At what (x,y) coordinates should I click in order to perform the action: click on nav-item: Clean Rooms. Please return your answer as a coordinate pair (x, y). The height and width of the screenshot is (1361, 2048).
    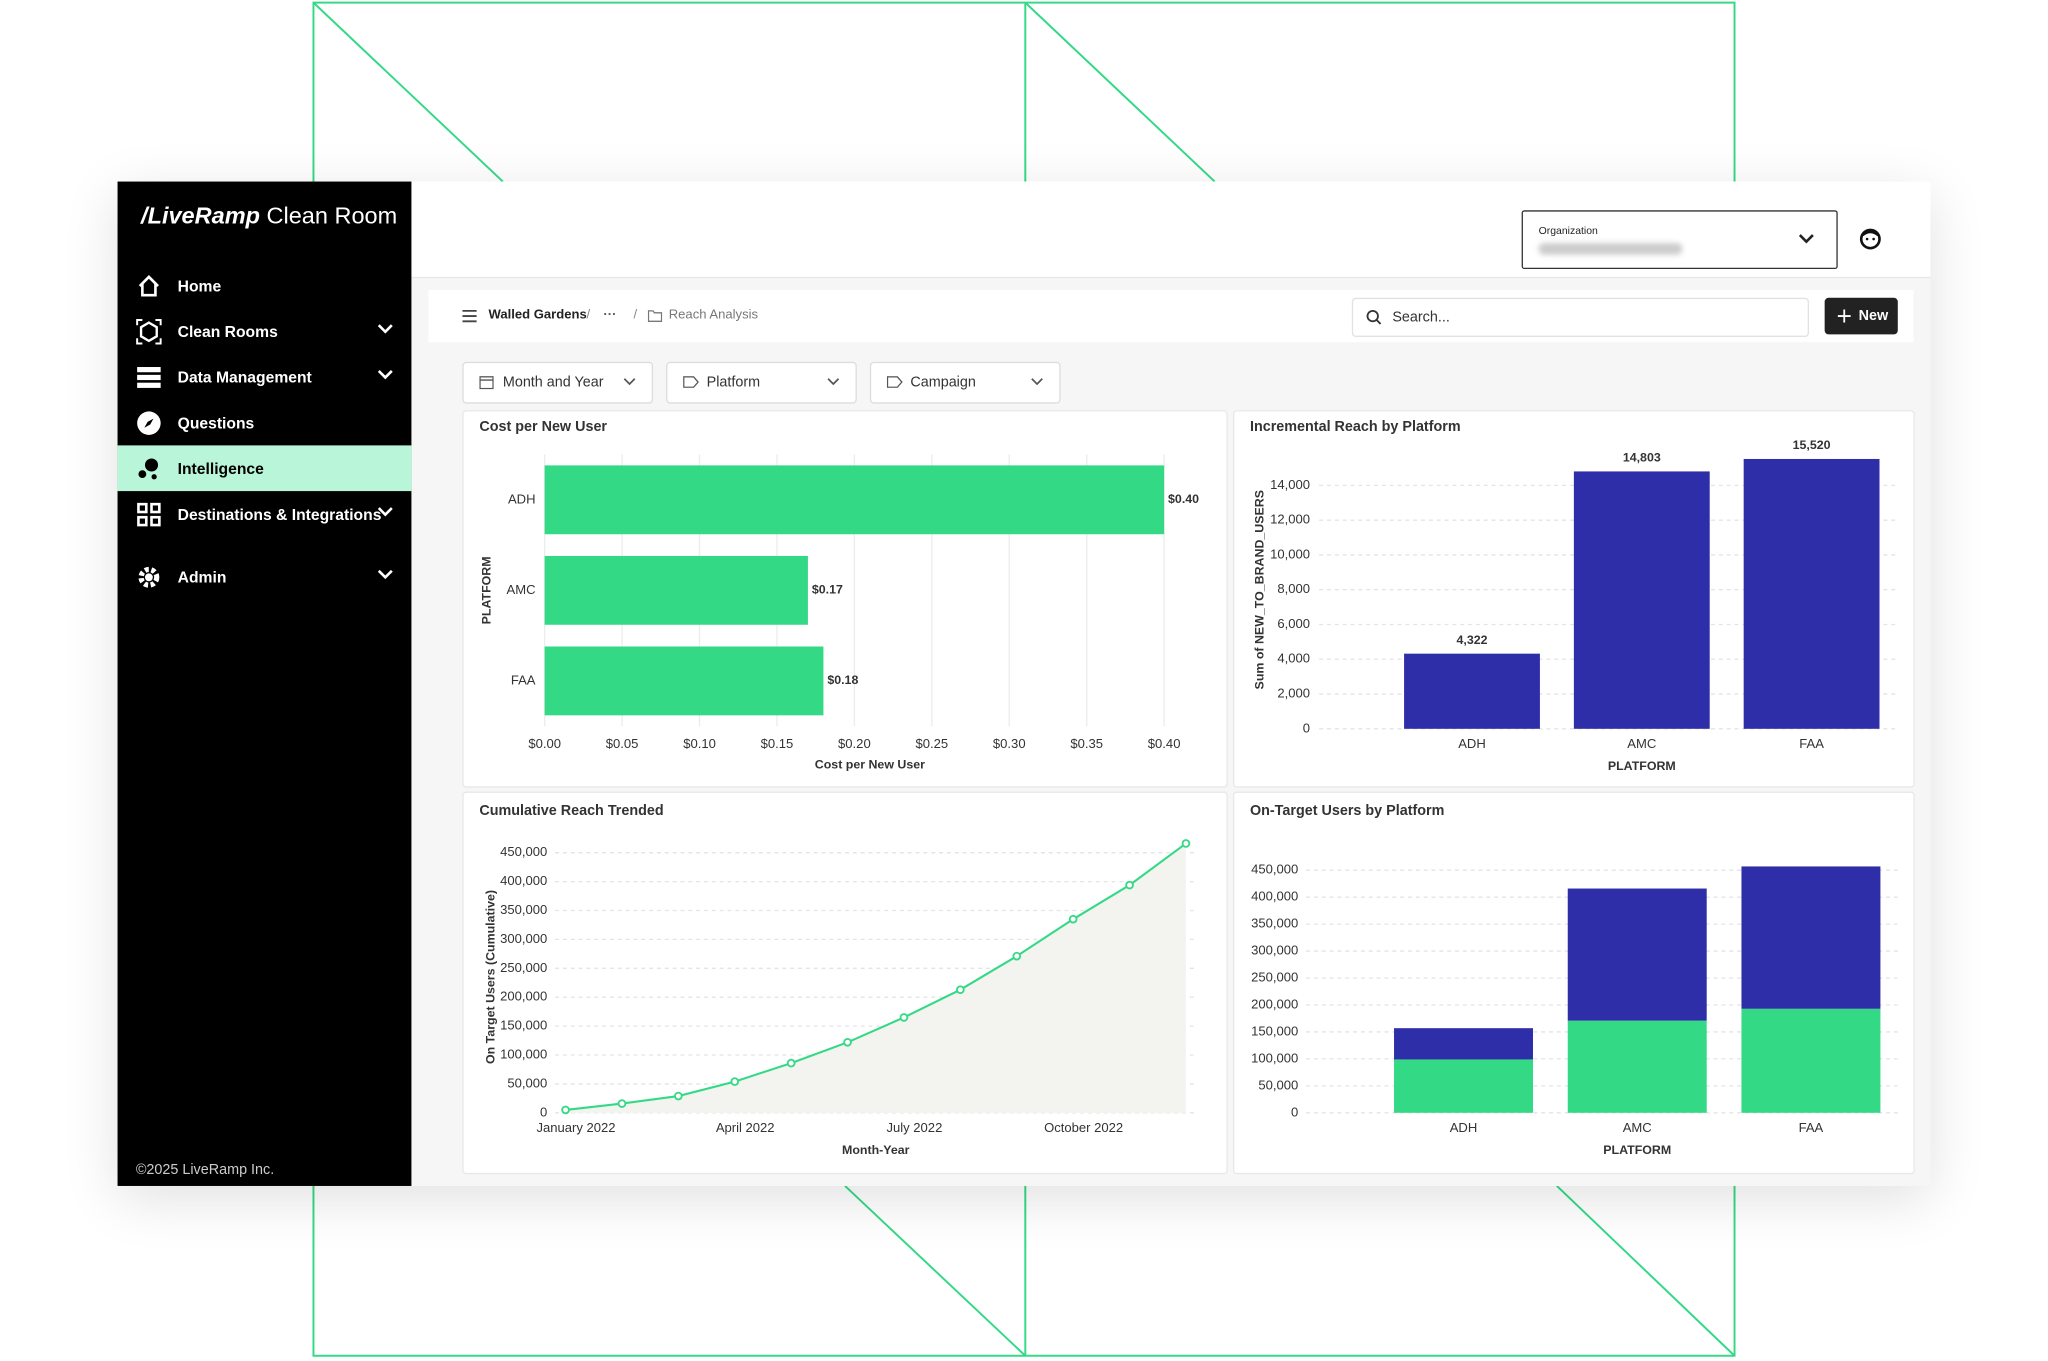
    Looking at the image, I should click on (265, 331).